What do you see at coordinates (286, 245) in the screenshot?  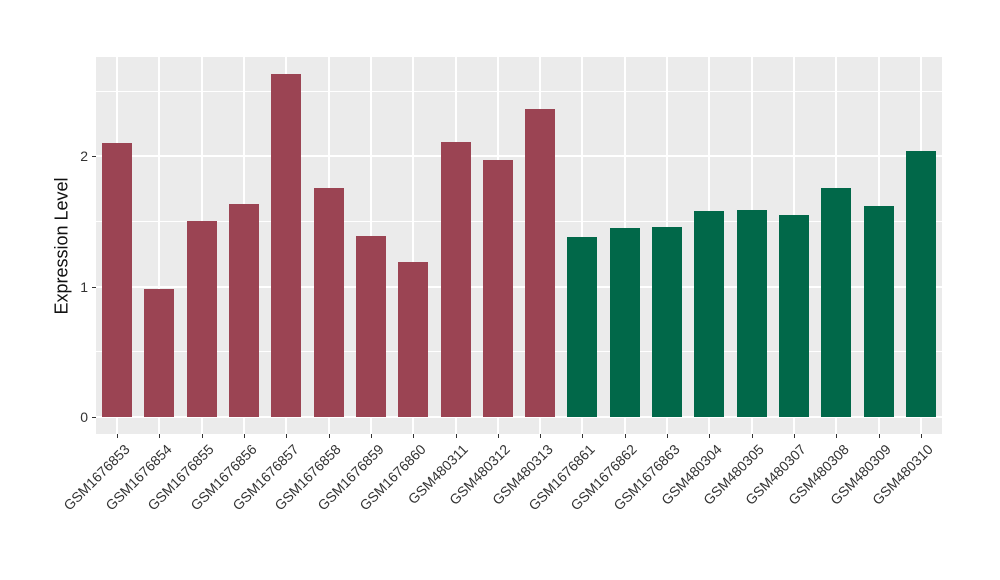 I see `bar-GSM1676857` at bounding box center [286, 245].